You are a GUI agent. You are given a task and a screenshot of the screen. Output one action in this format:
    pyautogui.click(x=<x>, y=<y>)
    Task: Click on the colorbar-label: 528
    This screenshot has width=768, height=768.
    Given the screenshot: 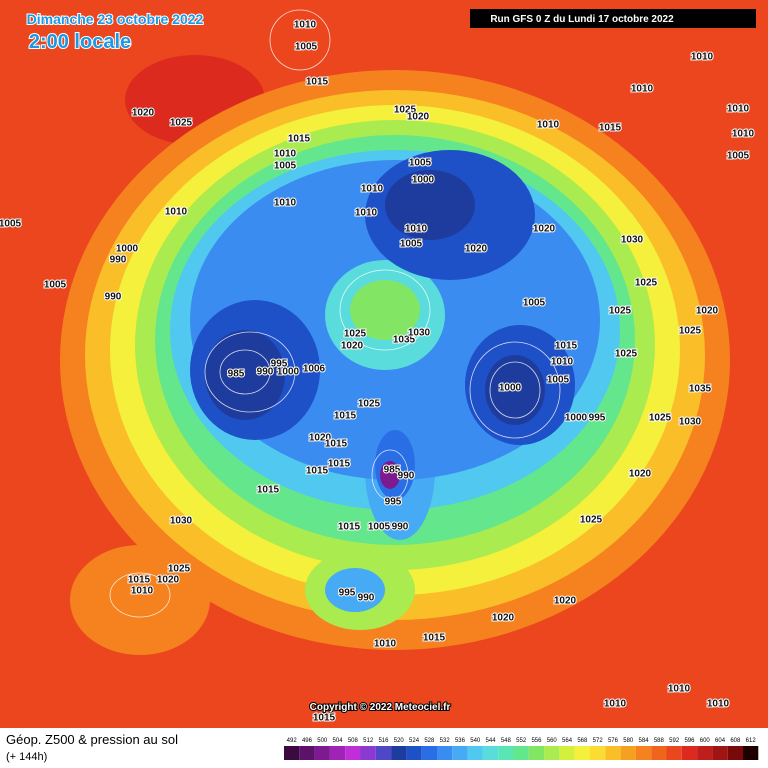 What is the action you would take?
    pyautogui.click(x=429, y=741)
    